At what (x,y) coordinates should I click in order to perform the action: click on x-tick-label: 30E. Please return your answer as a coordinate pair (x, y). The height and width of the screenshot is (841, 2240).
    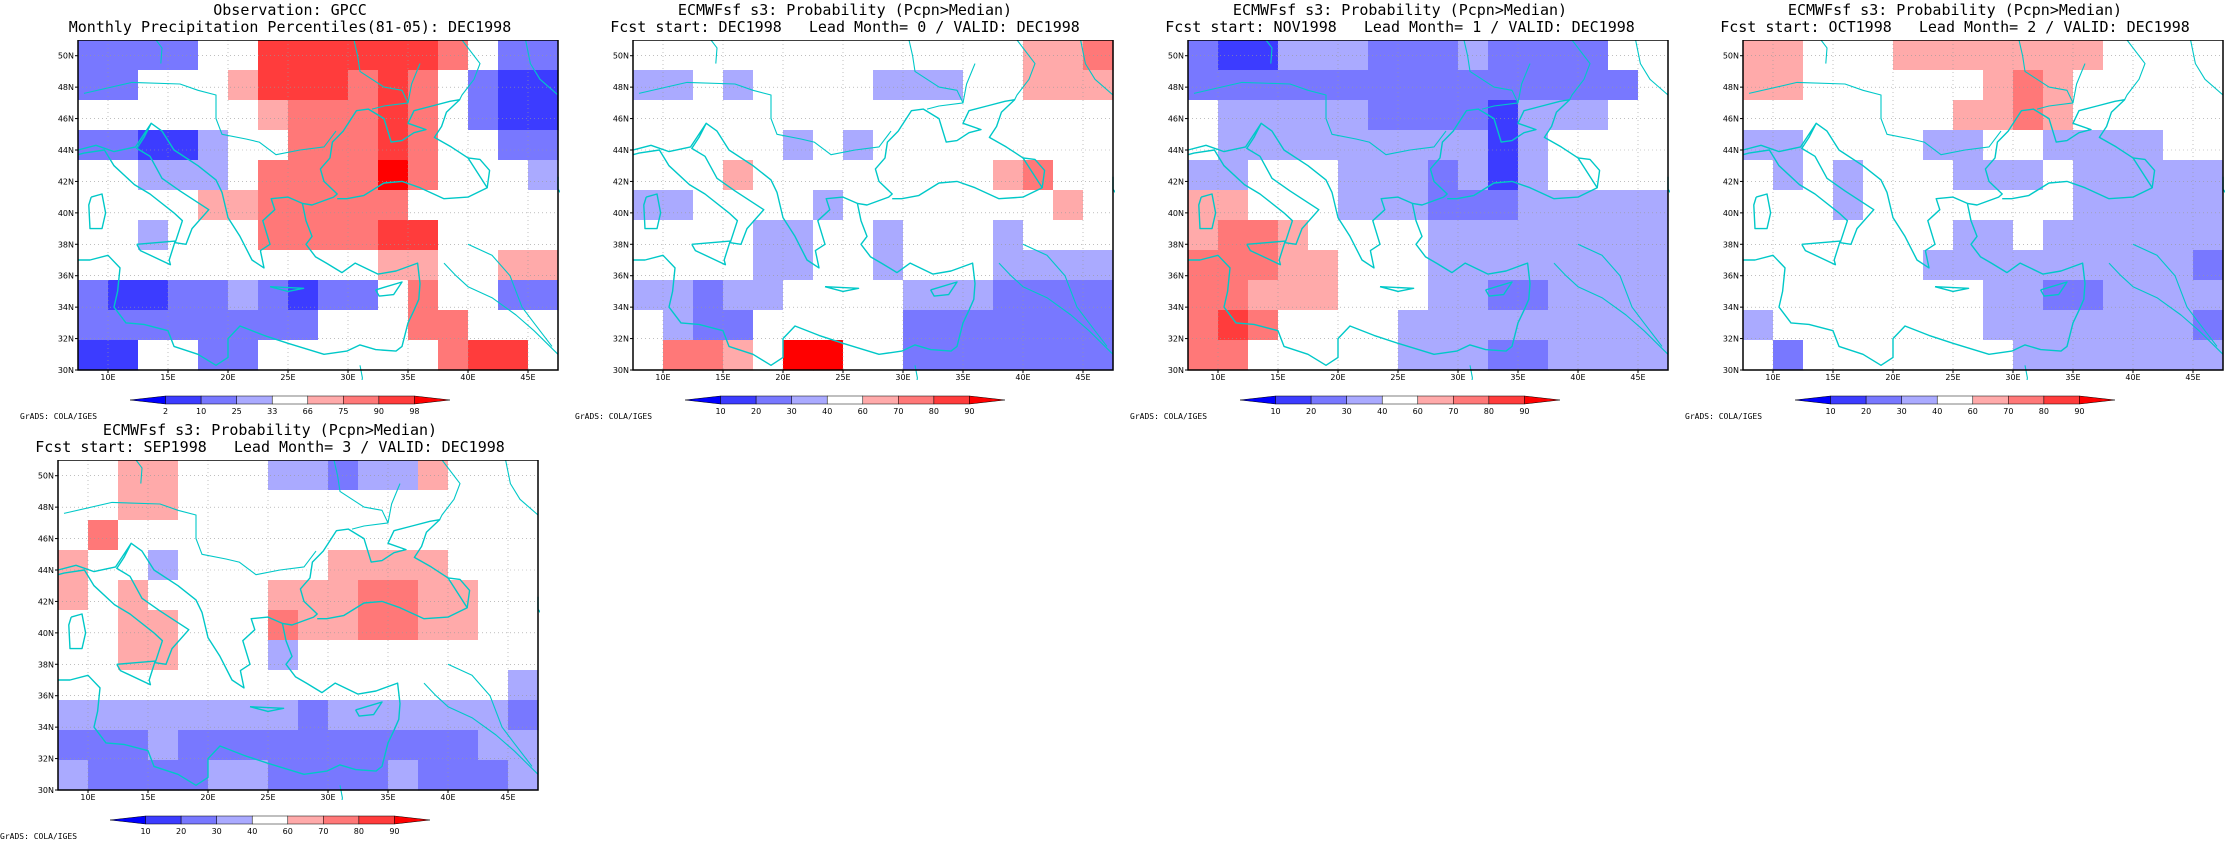
    Looking at the image, I should click on (347, 376).